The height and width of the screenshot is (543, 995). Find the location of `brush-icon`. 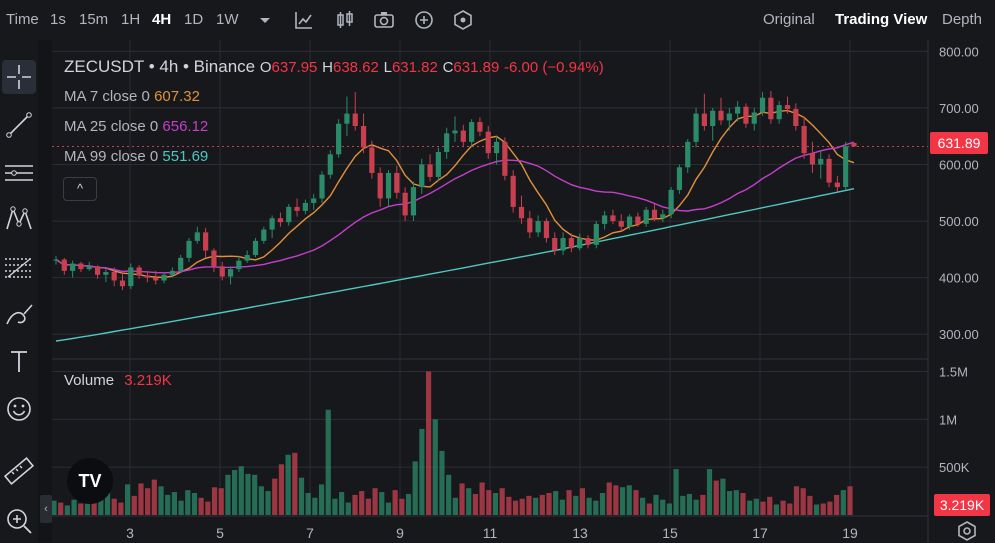

brush-icon is located at coordinates (19, 315).